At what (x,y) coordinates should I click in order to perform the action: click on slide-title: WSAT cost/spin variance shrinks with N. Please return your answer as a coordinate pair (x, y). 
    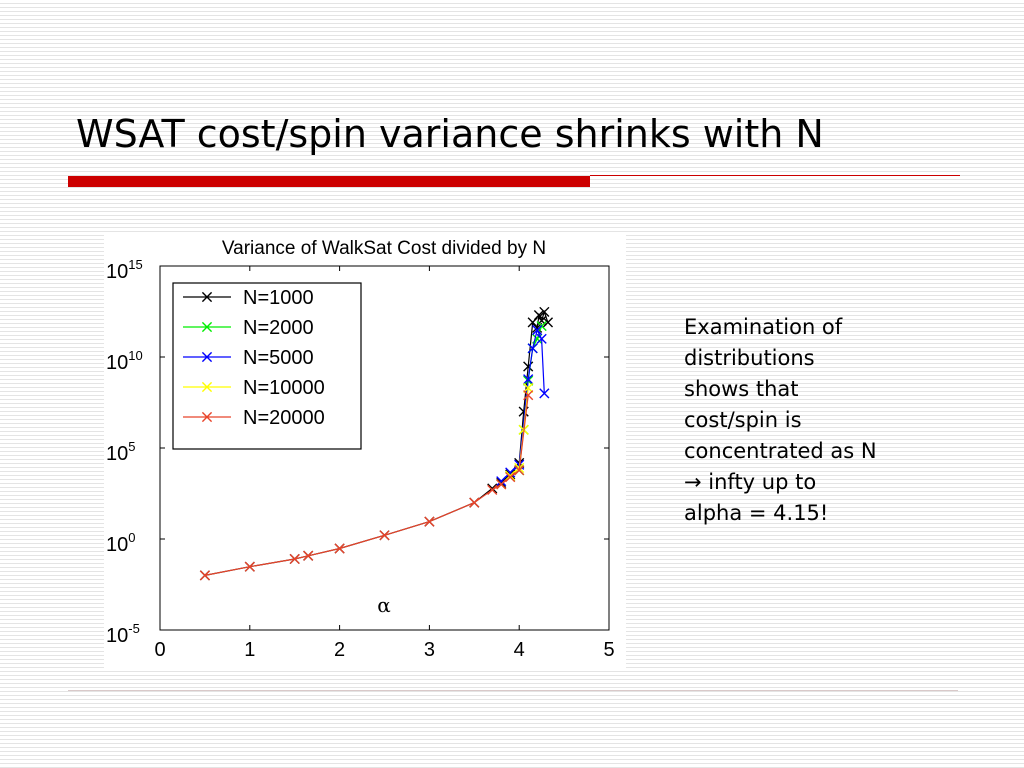
    Looking at the image, I should click on (450, 134).